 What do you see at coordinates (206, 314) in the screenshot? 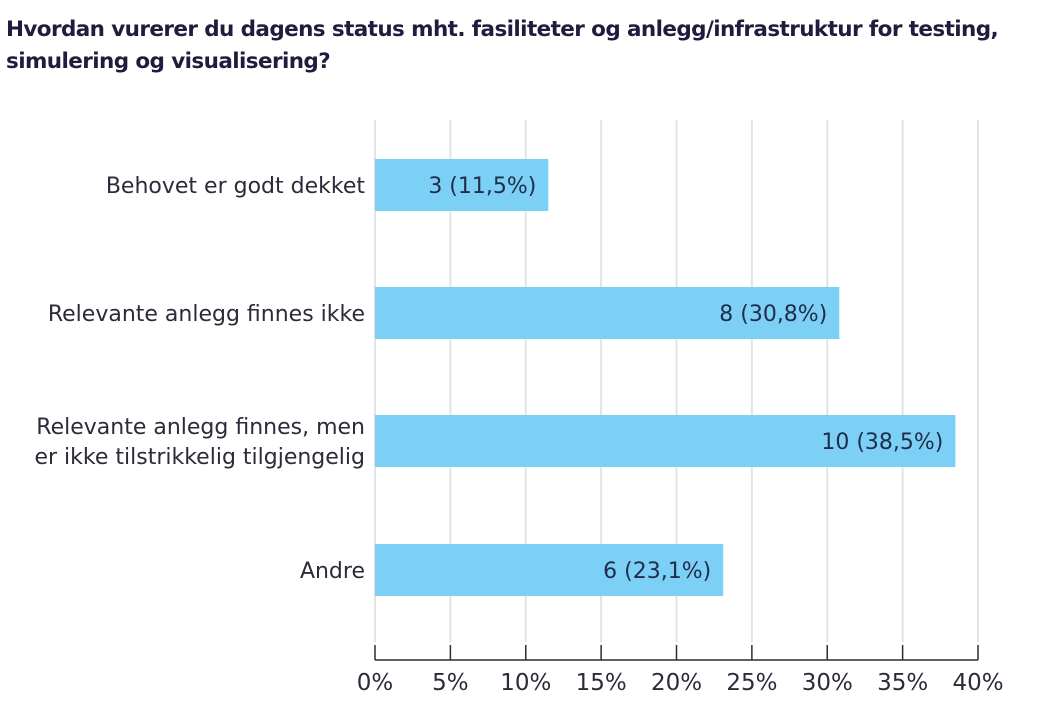
I see `category-label: Relevante anlegg finnes ikke` at bounding box center [206, 314].